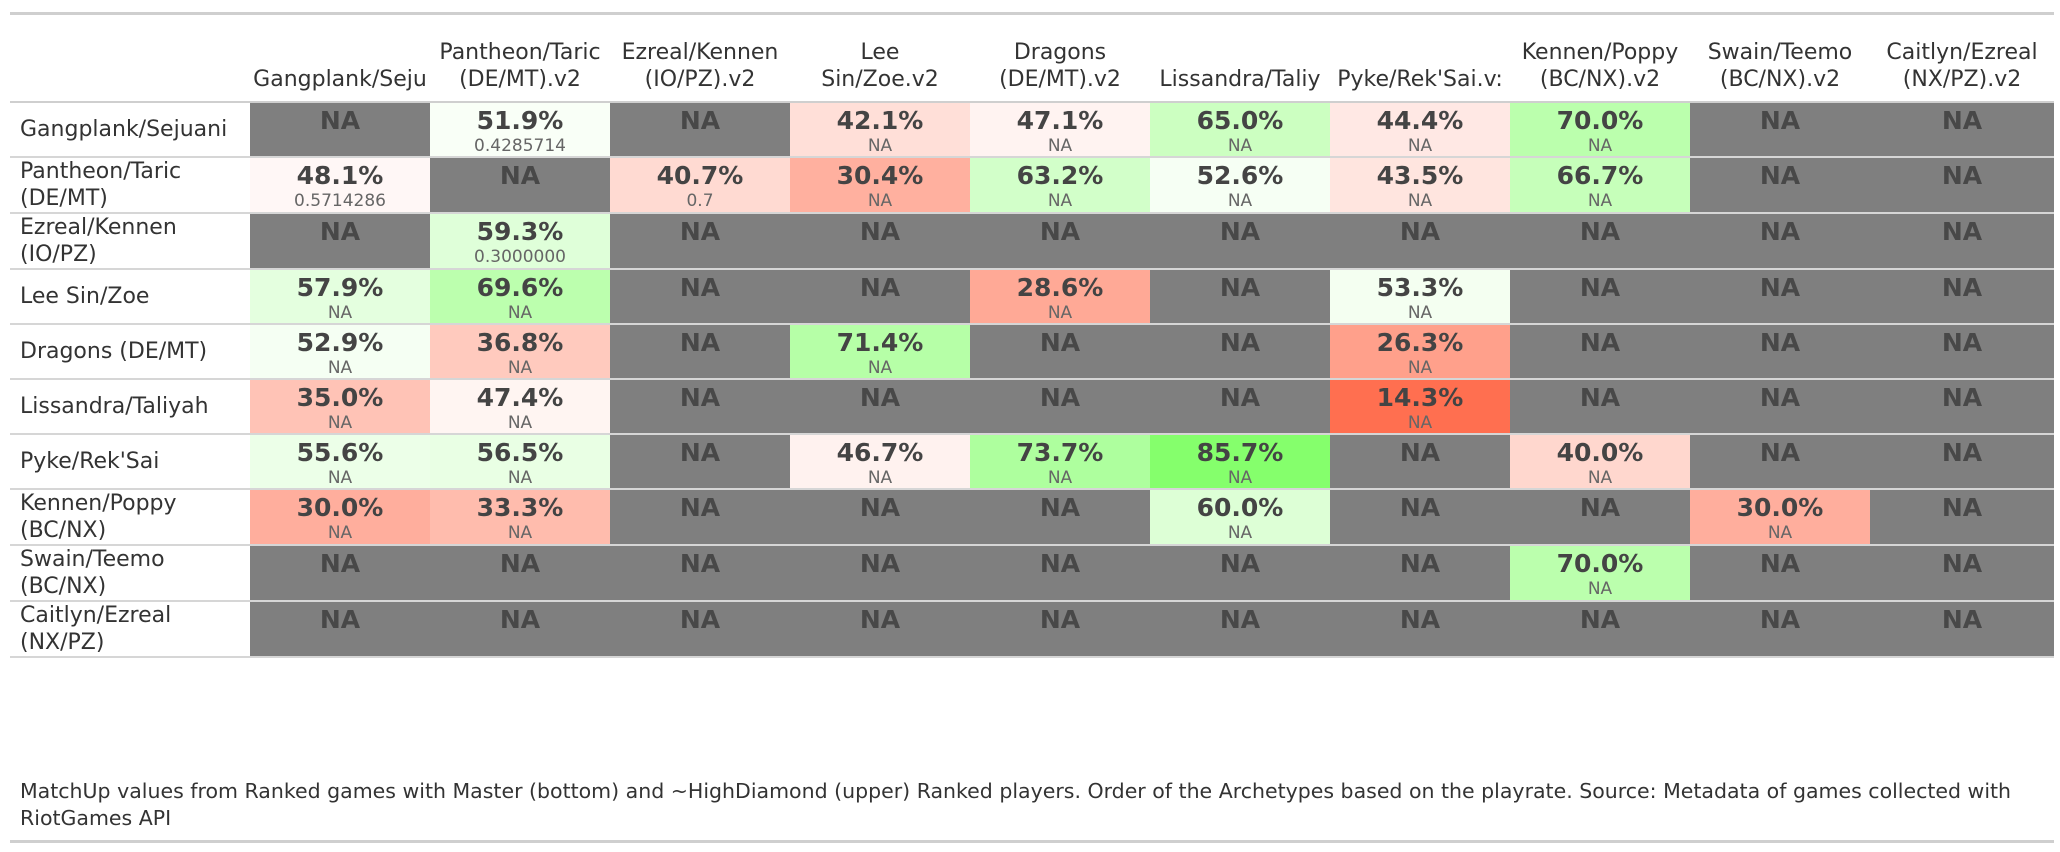 This screenshot has height=852, width=2060. What do you see at coordinates (520, 59) in the screenshot?
I see `column-header: Pantheon/Taric (DE/MT).v2` at bounding box center [520, 59].